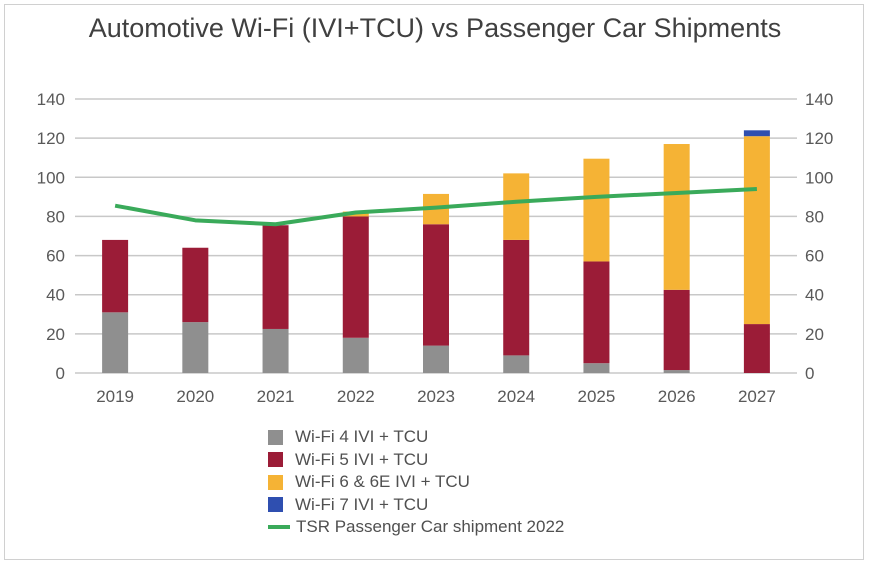 Image resolution: width=870 pixels, height=566 pixels. I want to click on x-tick-label: 2022, so click(356, 396).